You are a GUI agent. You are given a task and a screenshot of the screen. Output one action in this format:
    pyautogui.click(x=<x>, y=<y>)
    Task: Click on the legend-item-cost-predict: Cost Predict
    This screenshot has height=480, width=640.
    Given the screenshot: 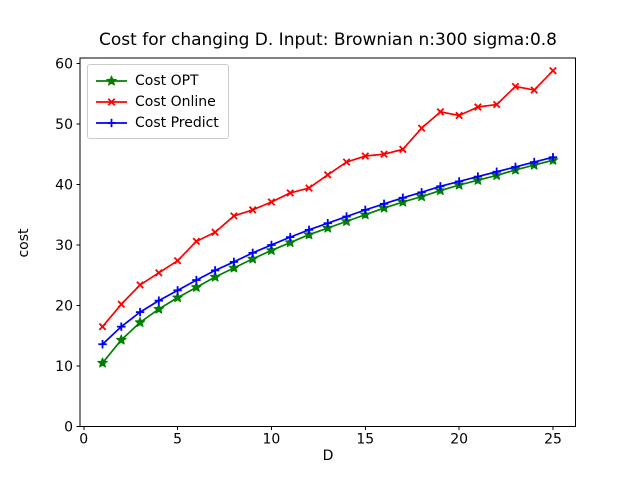 What is the action you would take?
    pyautogui.click(x=157, y=122)
    